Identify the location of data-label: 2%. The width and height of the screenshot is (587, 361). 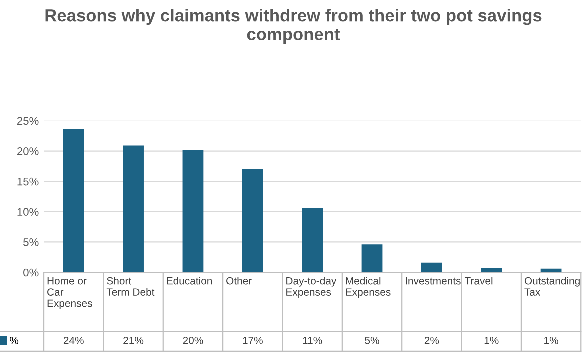
(432, 340).